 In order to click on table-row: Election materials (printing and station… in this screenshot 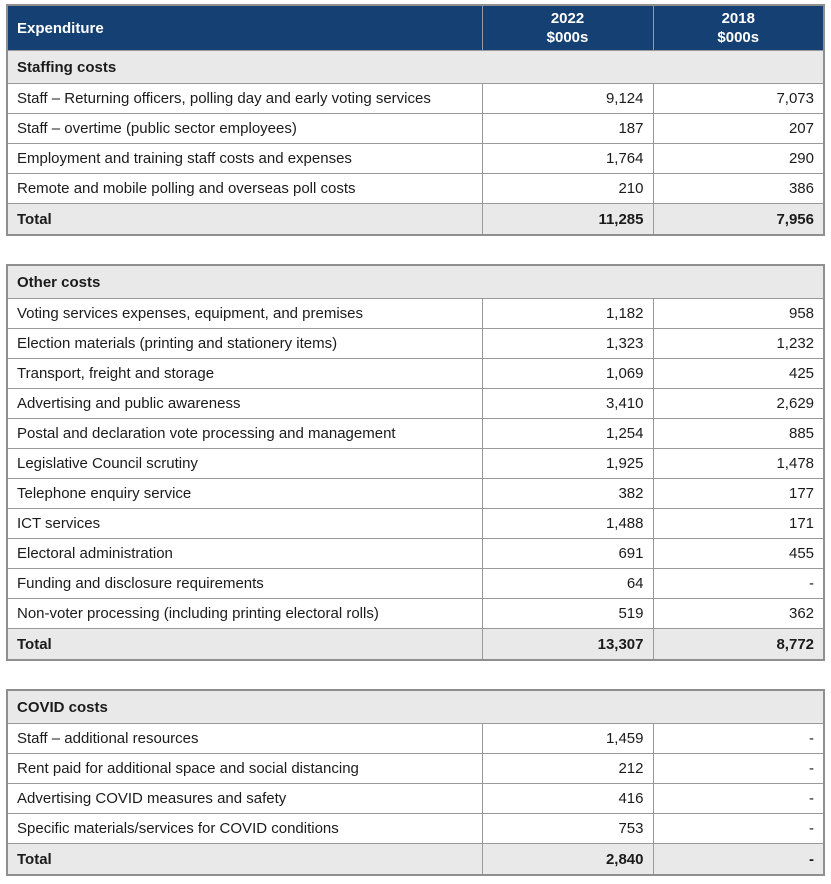, I will do `click(415, 343)`.